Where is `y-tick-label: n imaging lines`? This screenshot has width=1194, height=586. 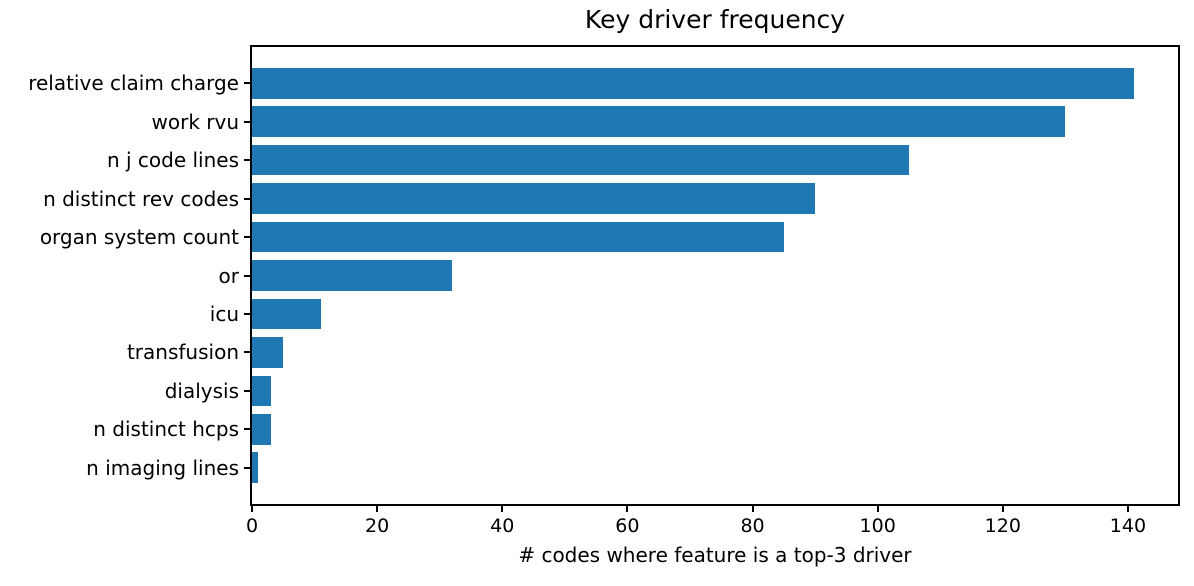
y-tick-label: n imaging lines is located at coordinates (162, 467).